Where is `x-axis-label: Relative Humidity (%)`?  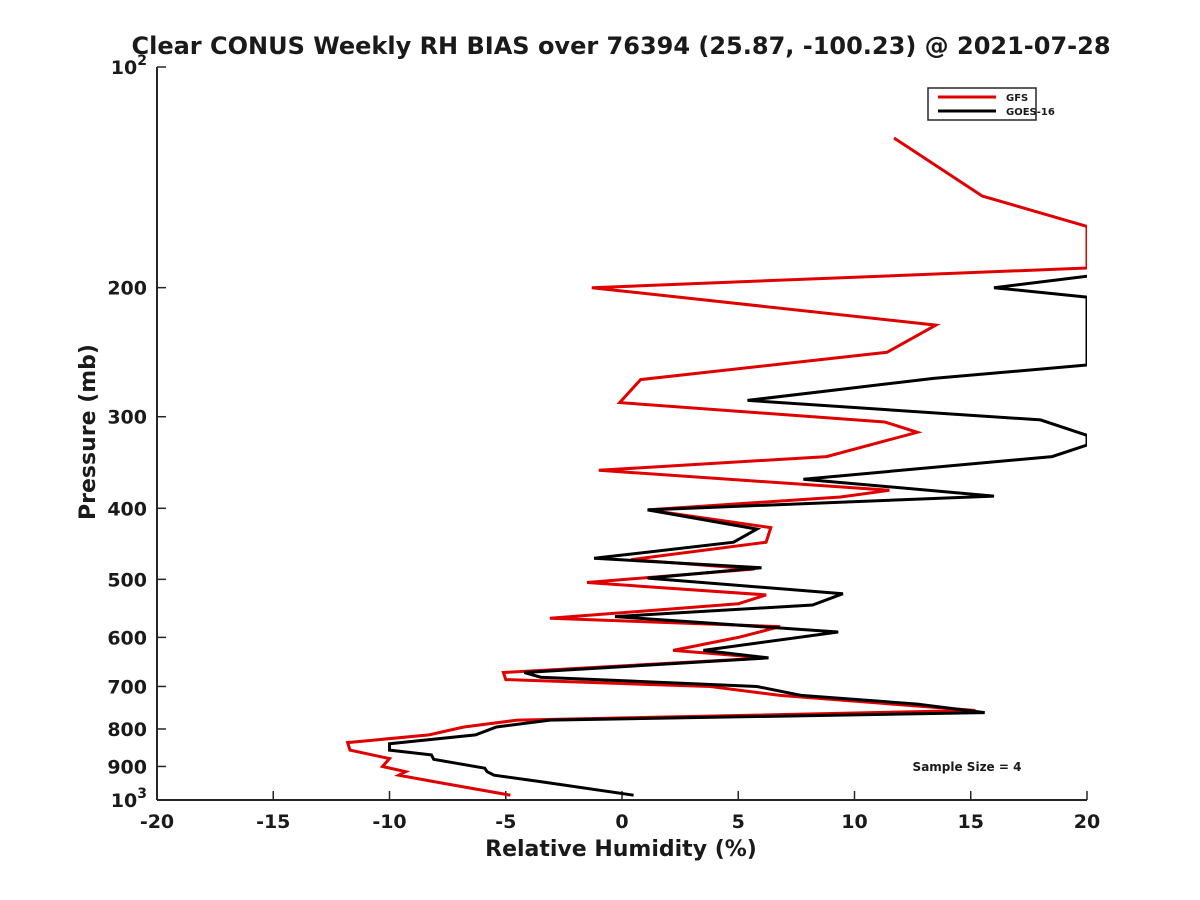 x-axis-label: Relative Humidity (%) is located at coordinates (621, 849).